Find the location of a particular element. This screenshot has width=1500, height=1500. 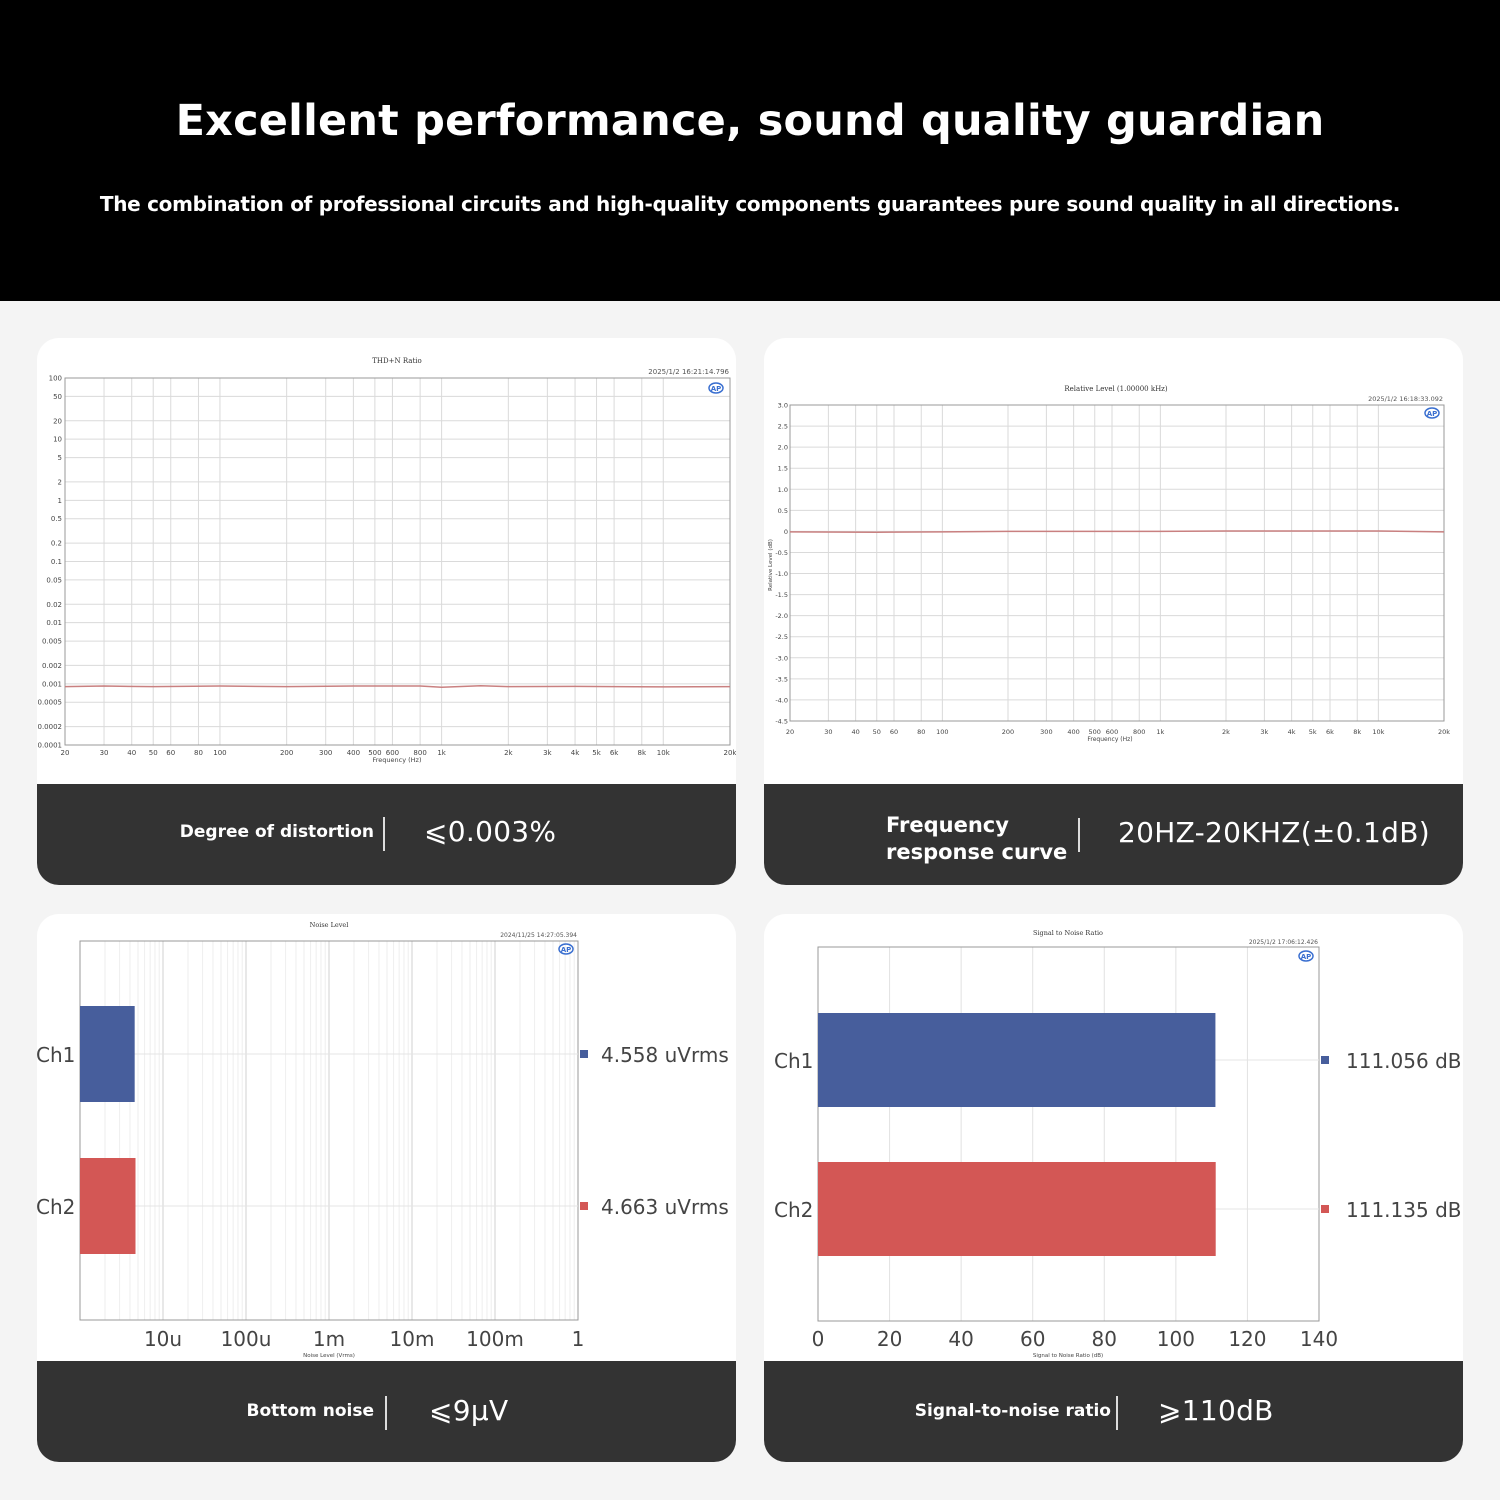

data-label: 4.663 uVrms is located at coordinates (665, 1207).